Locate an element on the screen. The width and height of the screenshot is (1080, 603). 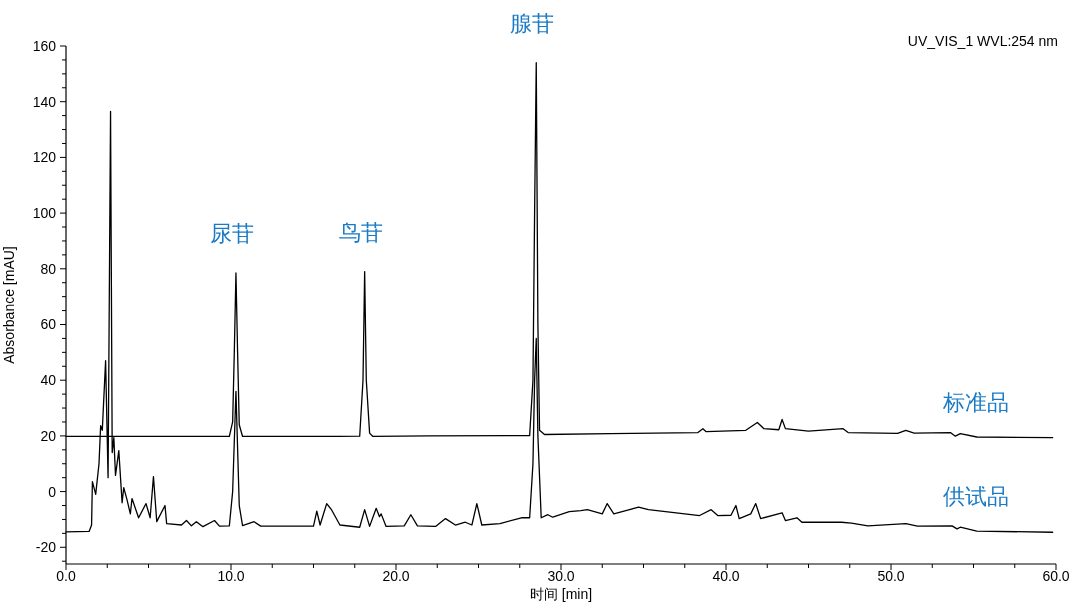
x-tick-label: 20.0 is located at coordinates (396, 576).